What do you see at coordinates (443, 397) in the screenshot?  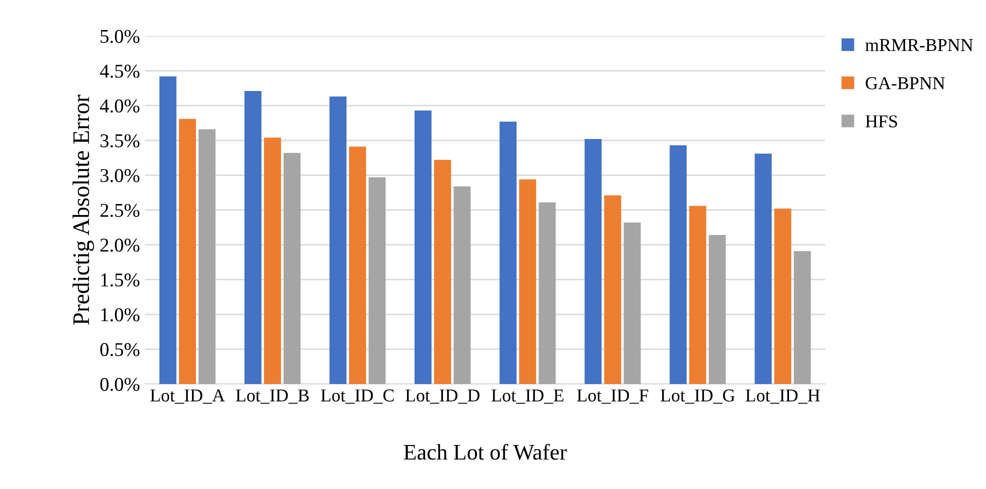 I see `x-tick-label: Lot_ID_D` at bounding box center [443, 397].